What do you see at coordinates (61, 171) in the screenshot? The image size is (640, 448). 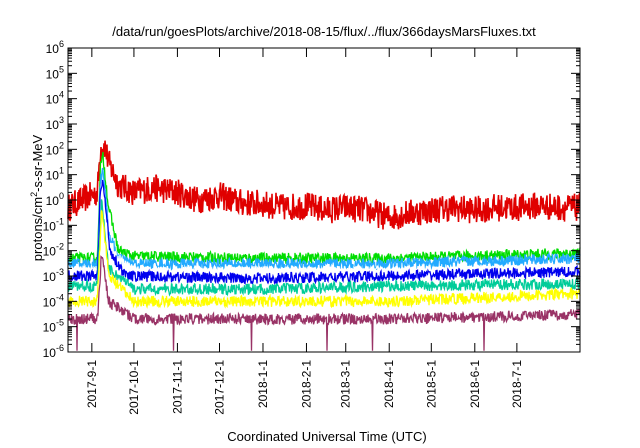 I see `y-tick-exp: 1` at bounding box center [61, 171].